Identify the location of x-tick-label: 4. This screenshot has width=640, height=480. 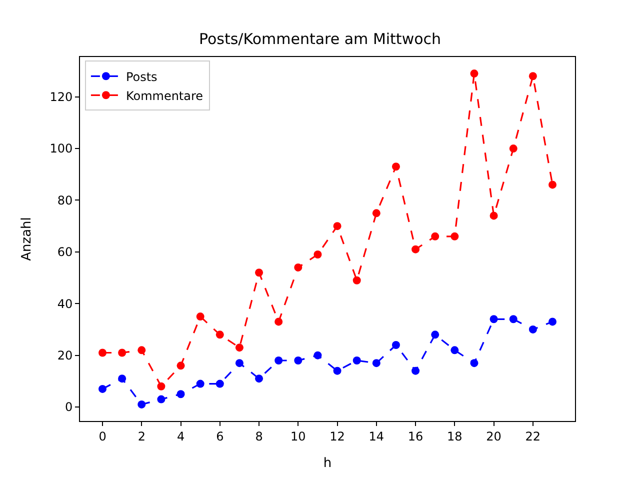
(180, 436).